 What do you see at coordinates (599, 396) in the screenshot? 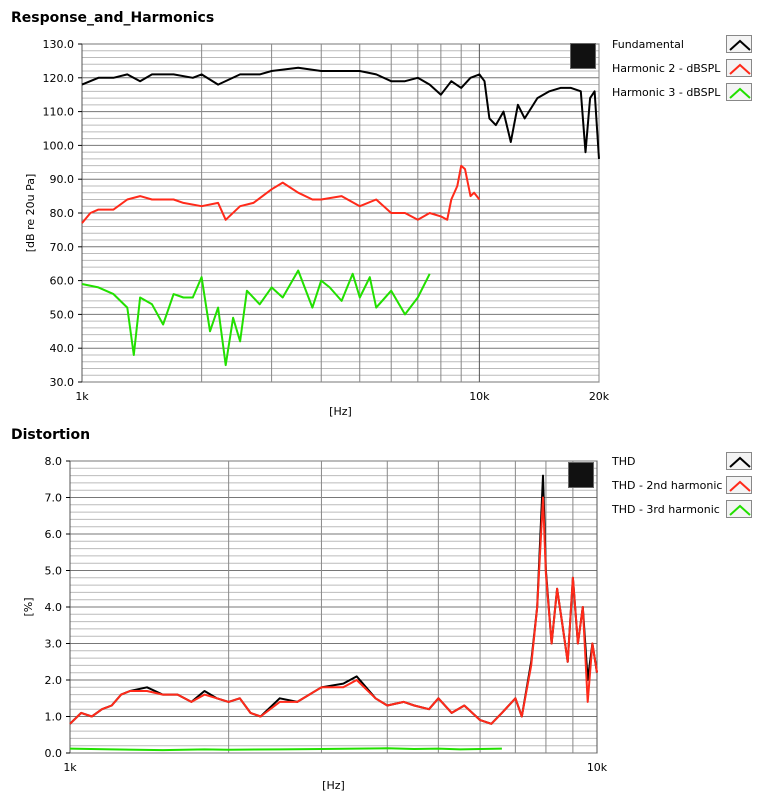
I see `x-tick-label: 20k` at bounding box center [599, 396].